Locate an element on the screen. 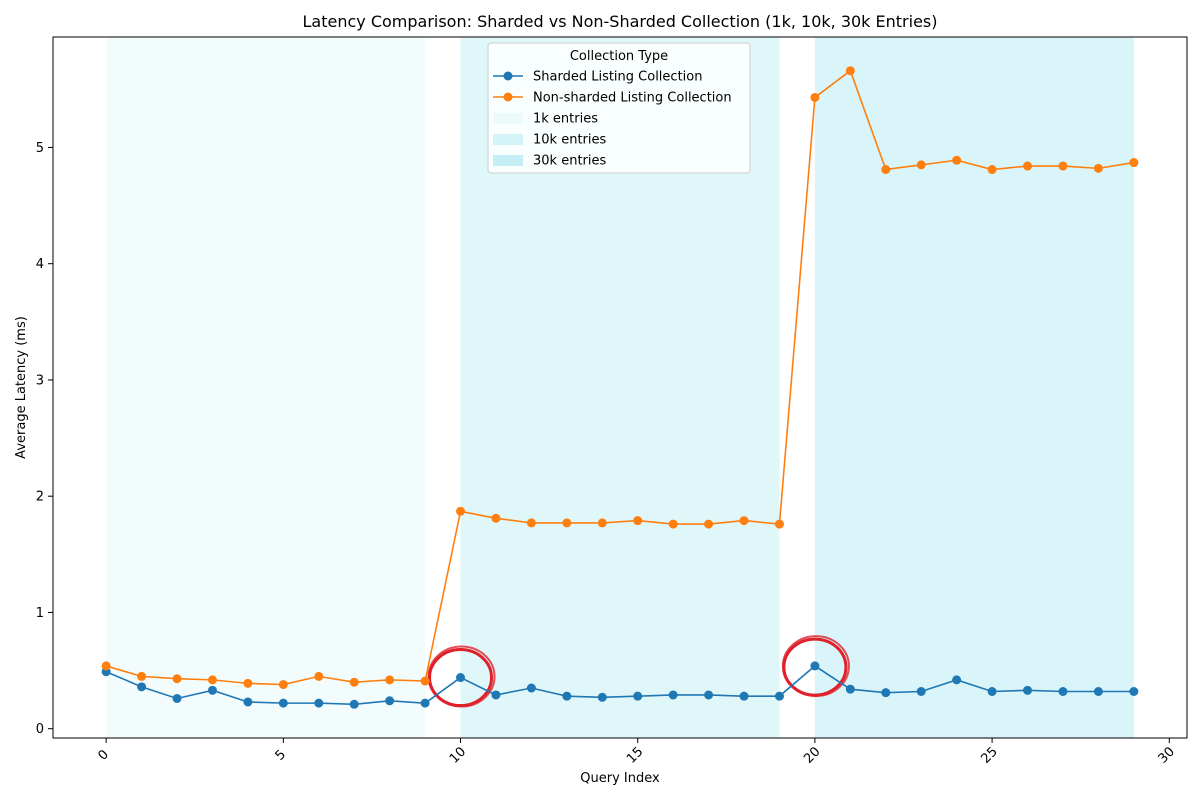 The image size is (1200, 800). legend-title: Collection Type is located at coordinates (619, 56).